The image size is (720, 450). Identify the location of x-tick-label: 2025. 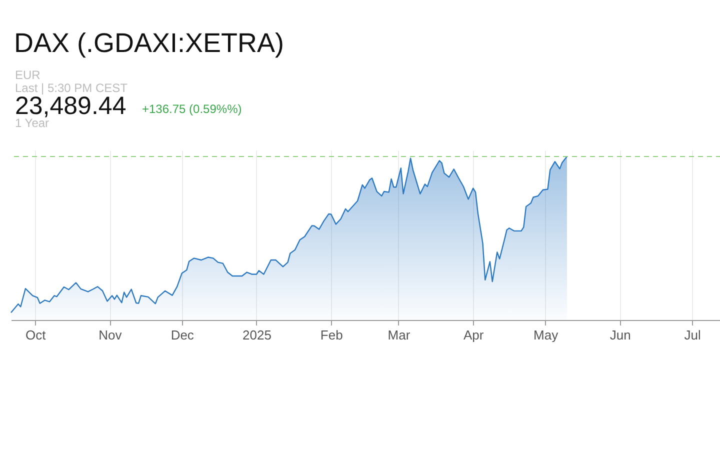
(257, 335).